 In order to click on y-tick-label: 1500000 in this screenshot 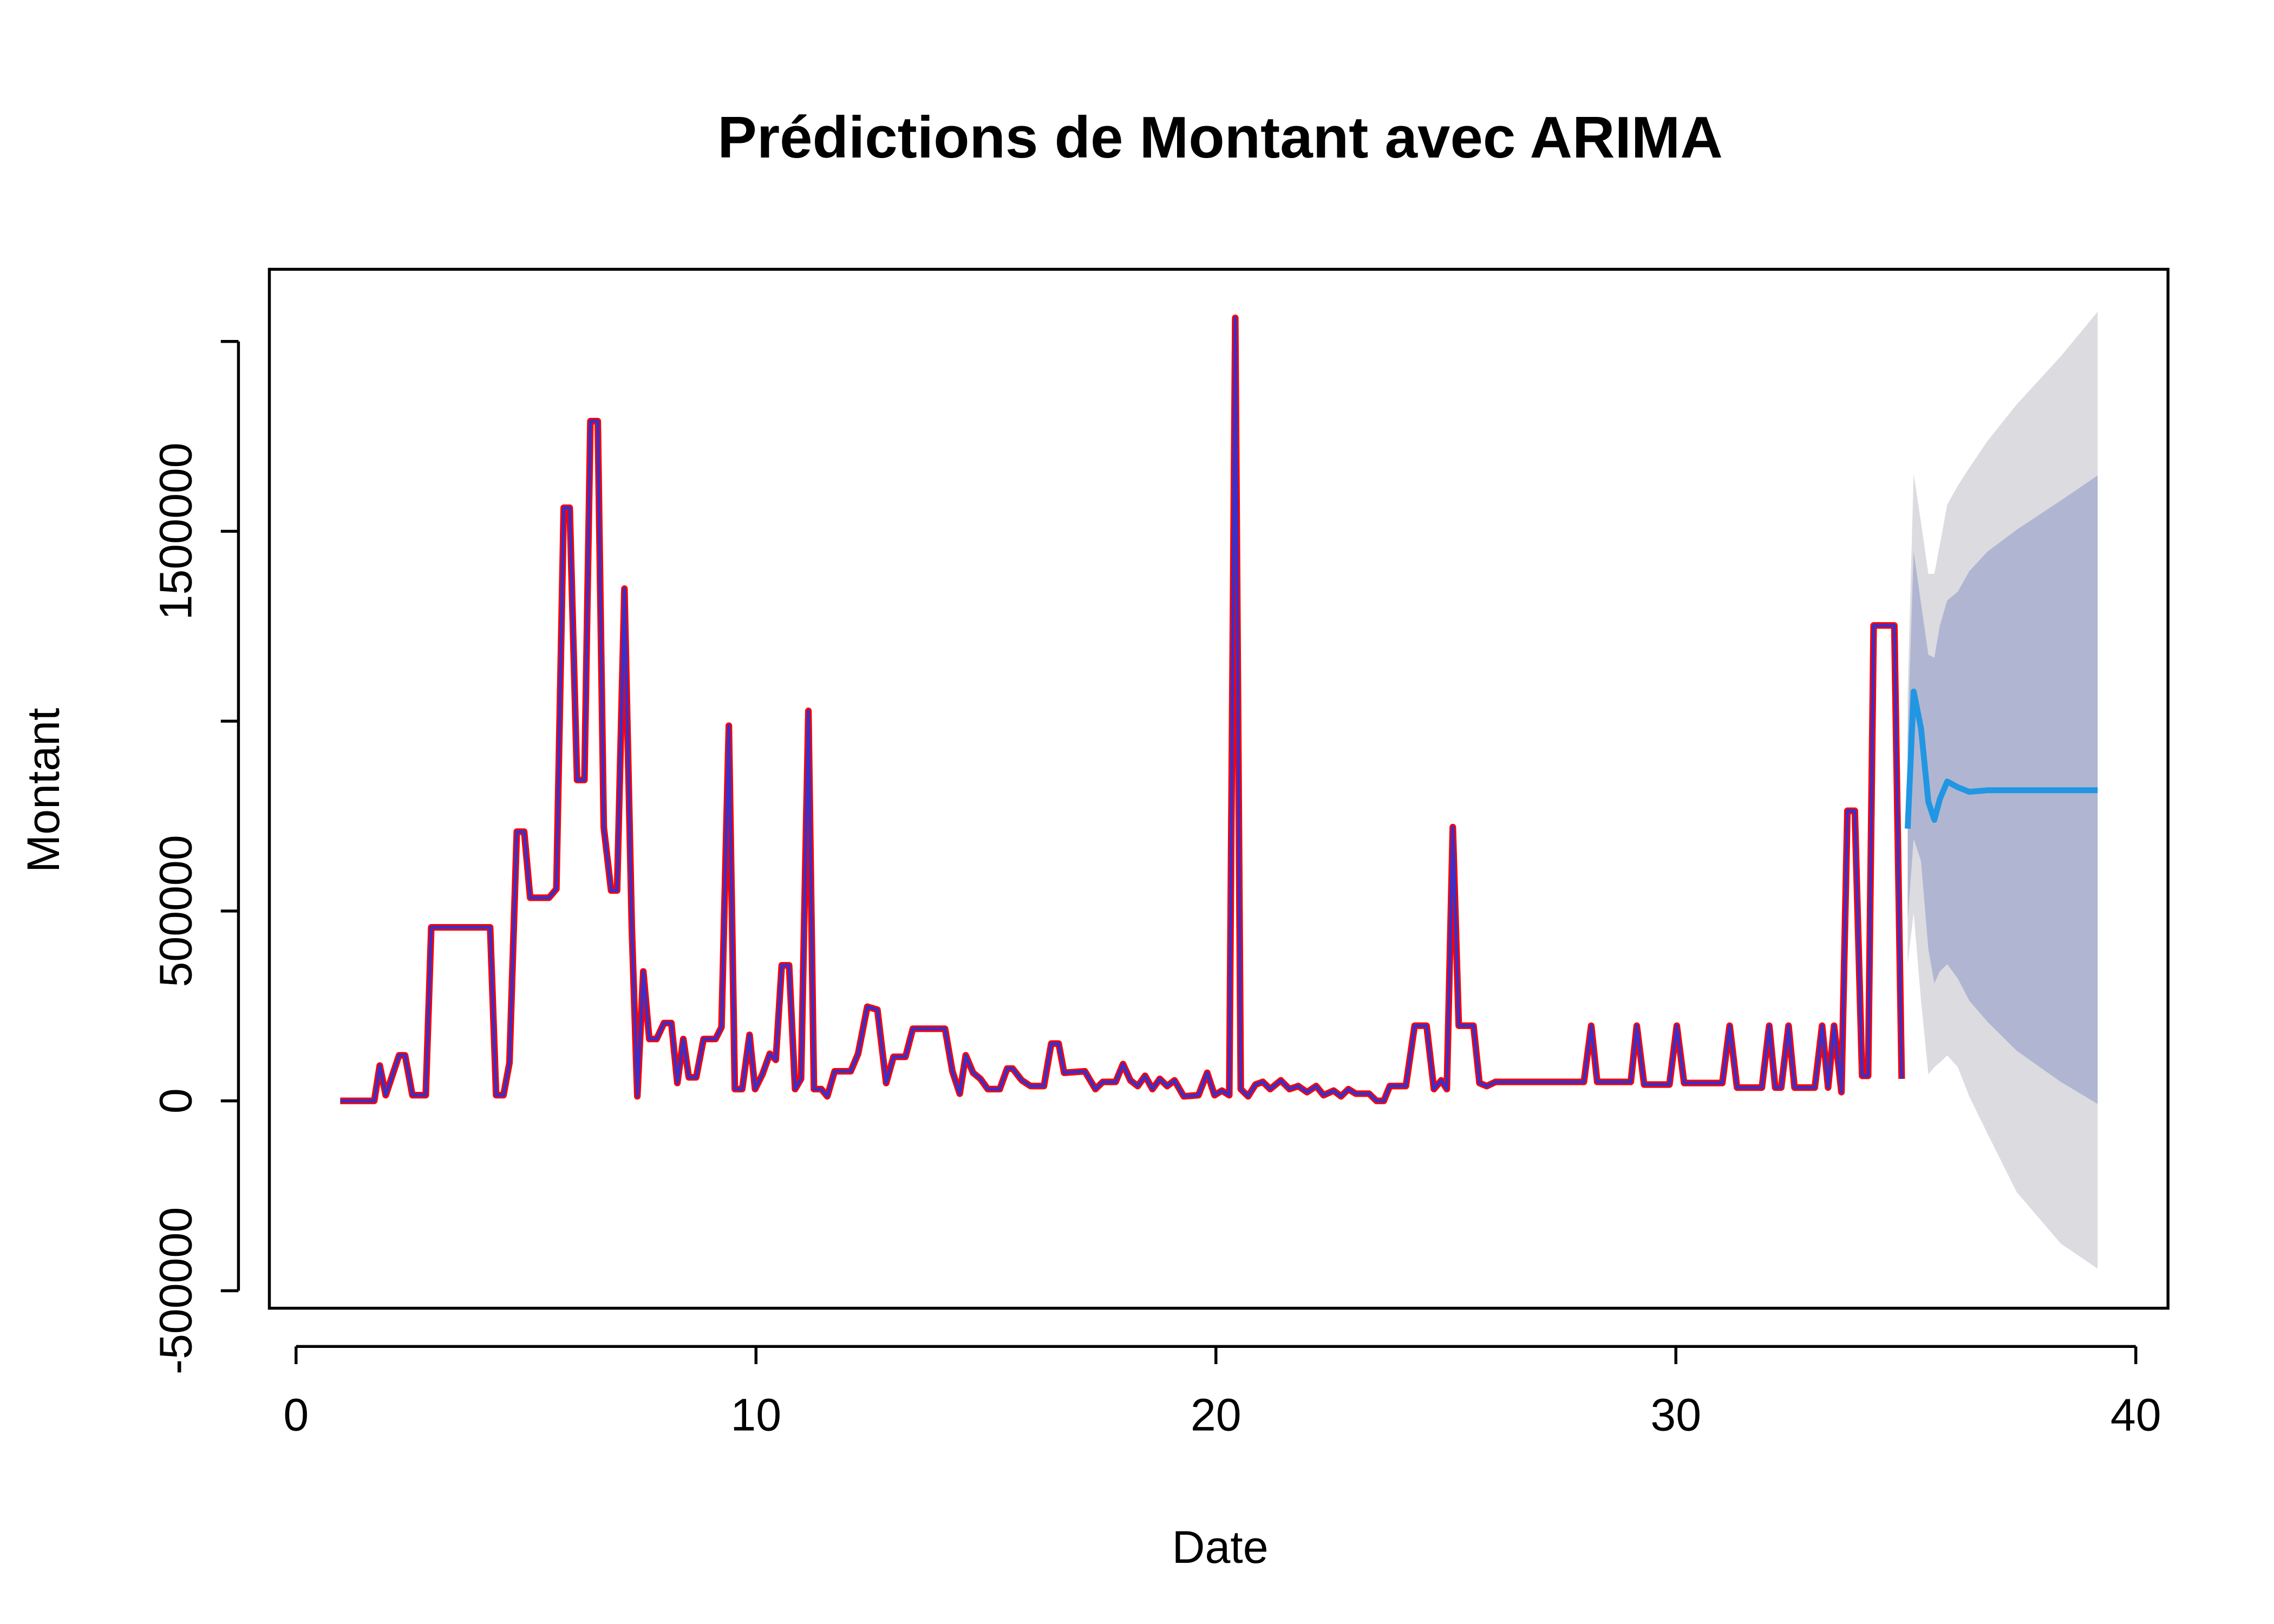, I will do `click(176, 531)`.